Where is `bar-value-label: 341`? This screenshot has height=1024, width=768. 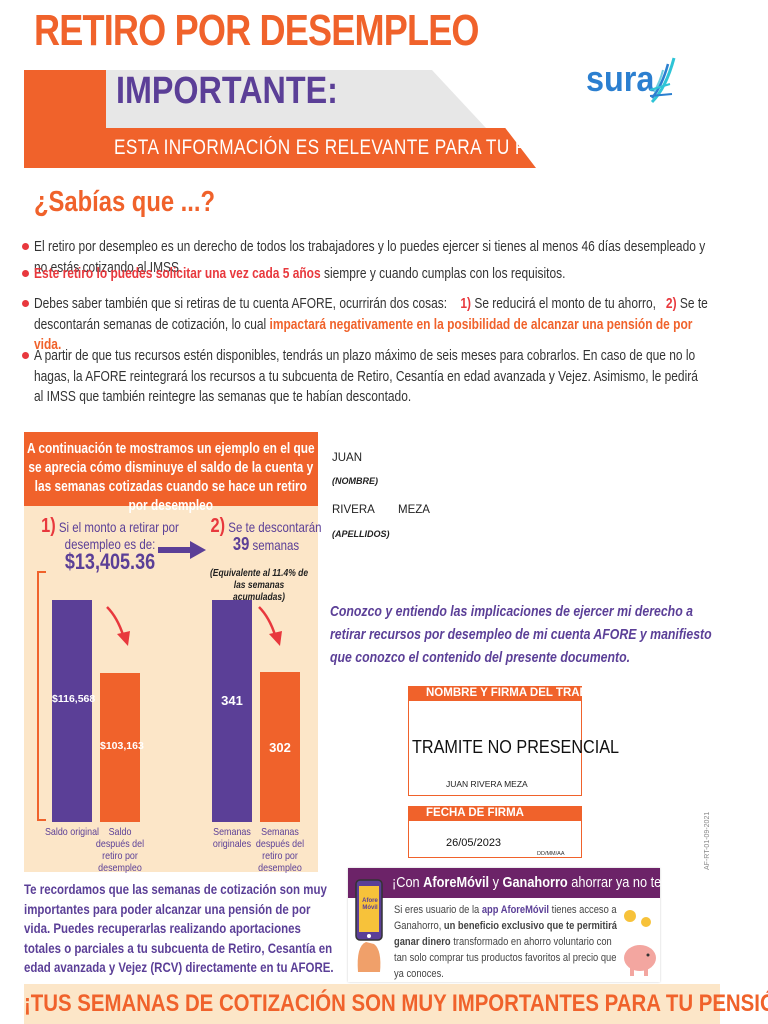 bar-value-label: 341 is located at coordinates (232, 700).